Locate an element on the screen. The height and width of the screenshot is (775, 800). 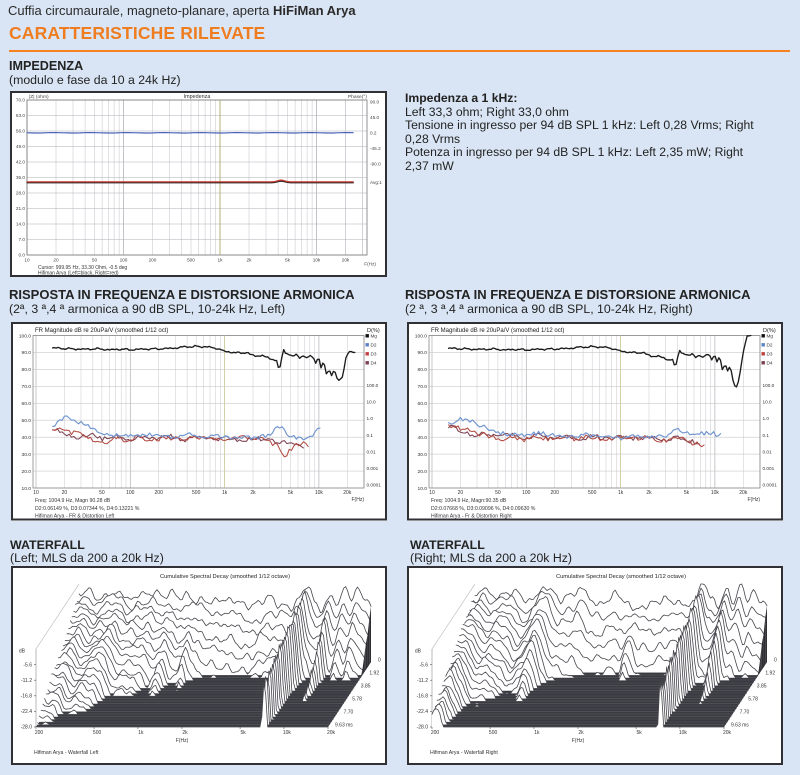
svg-text: 7.70 is located at coordinates (745, 713).